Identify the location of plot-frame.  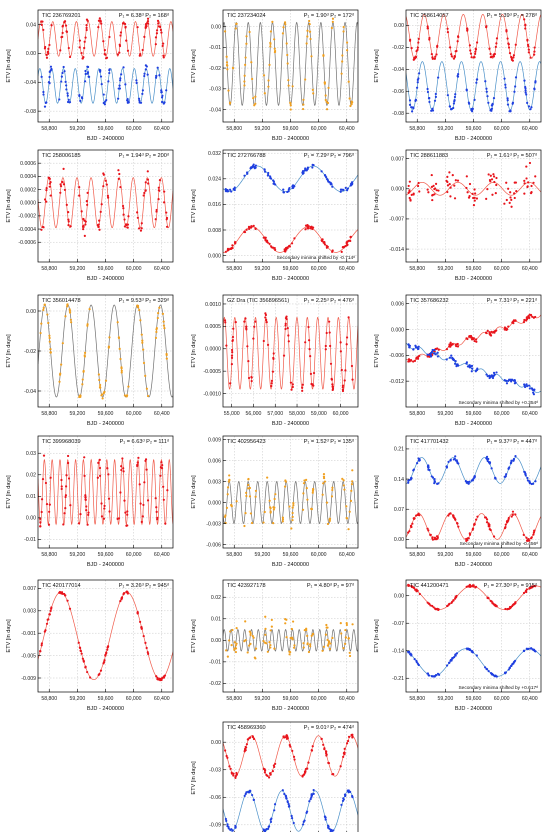
(290, 206).